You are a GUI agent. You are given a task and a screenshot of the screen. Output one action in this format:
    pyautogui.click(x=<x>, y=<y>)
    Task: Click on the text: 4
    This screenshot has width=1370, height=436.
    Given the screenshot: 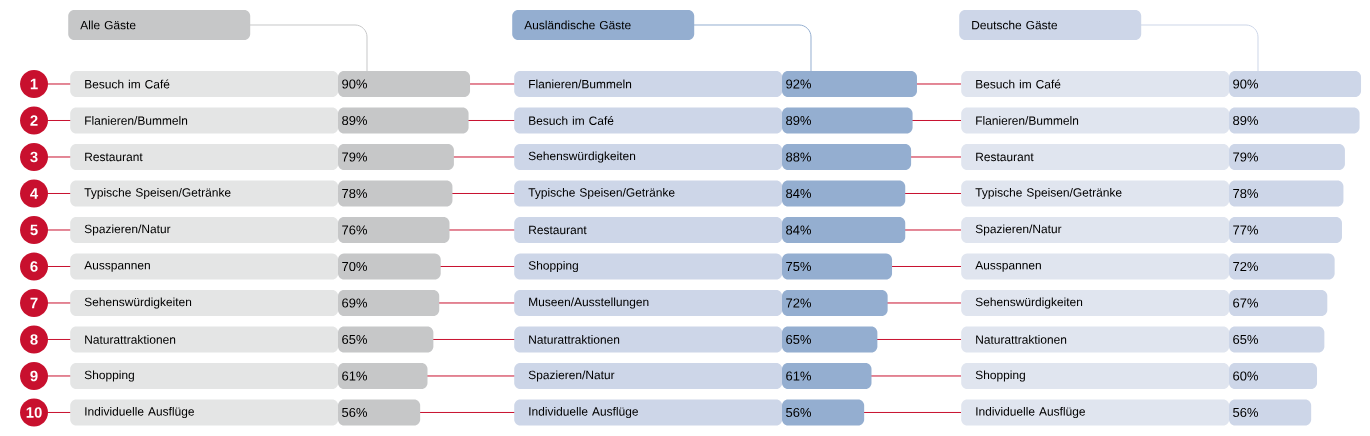 What is the action you would take?
    pyautogui.click(x=34, y=193)
    